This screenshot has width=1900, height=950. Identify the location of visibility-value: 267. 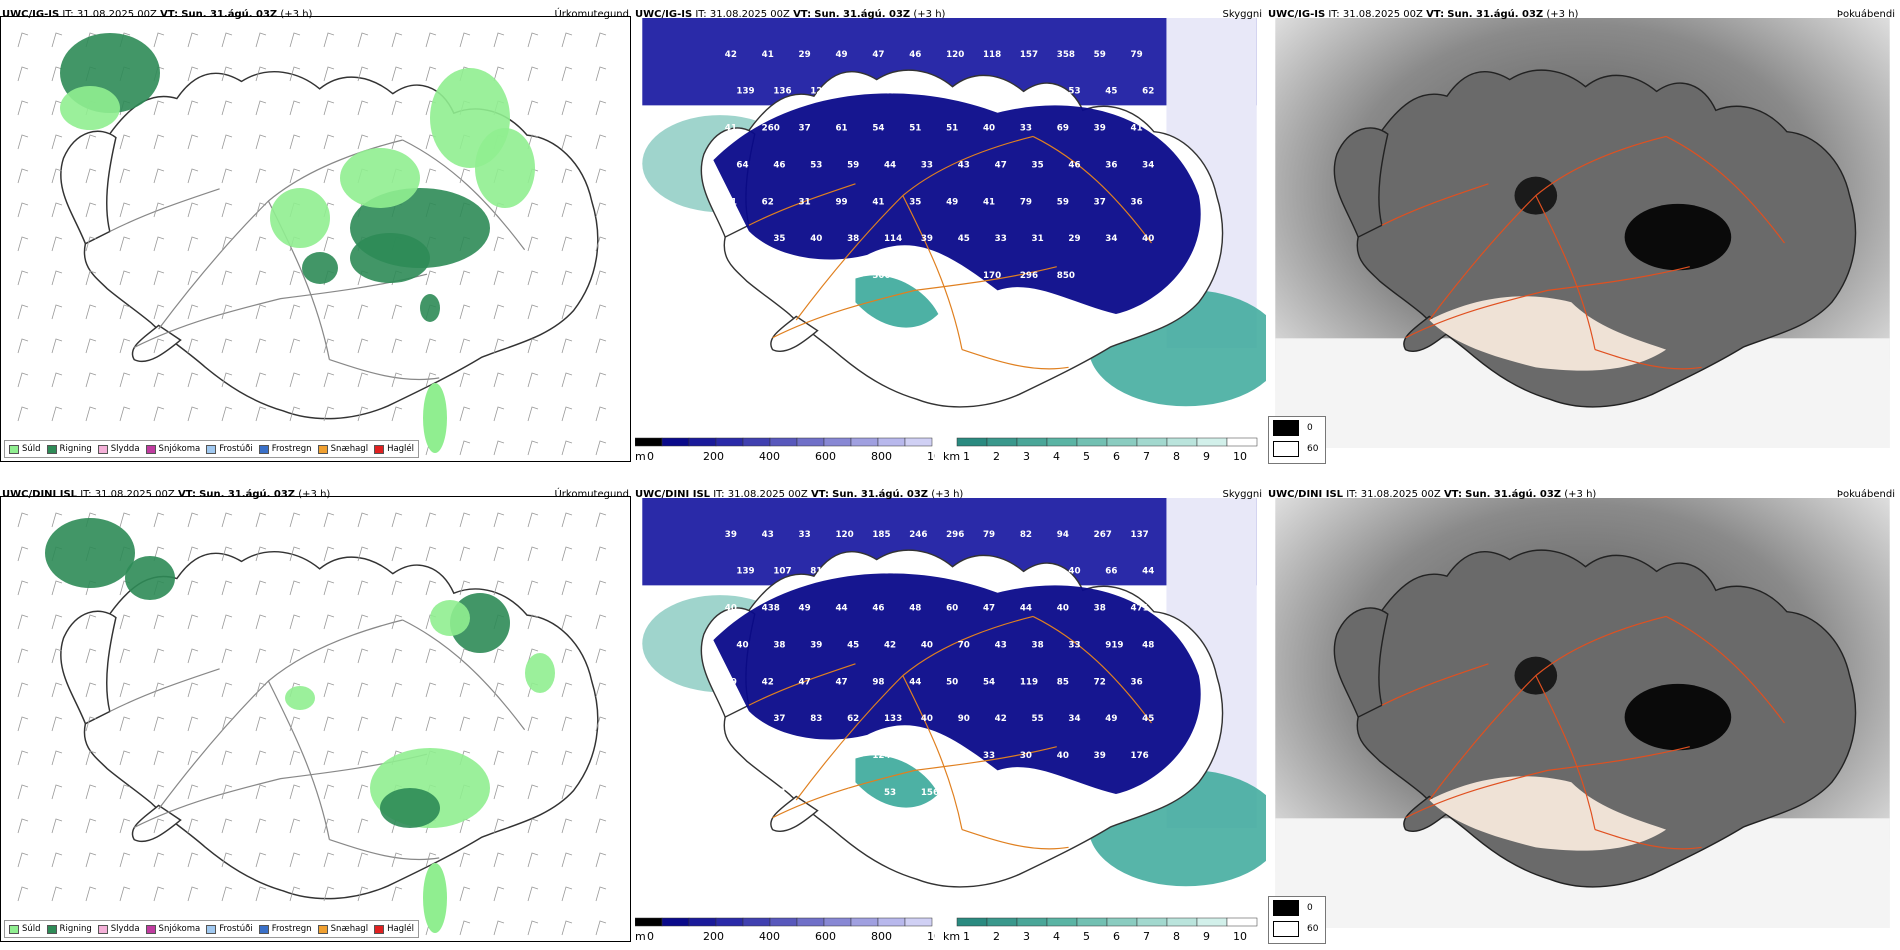
(1103, 535).